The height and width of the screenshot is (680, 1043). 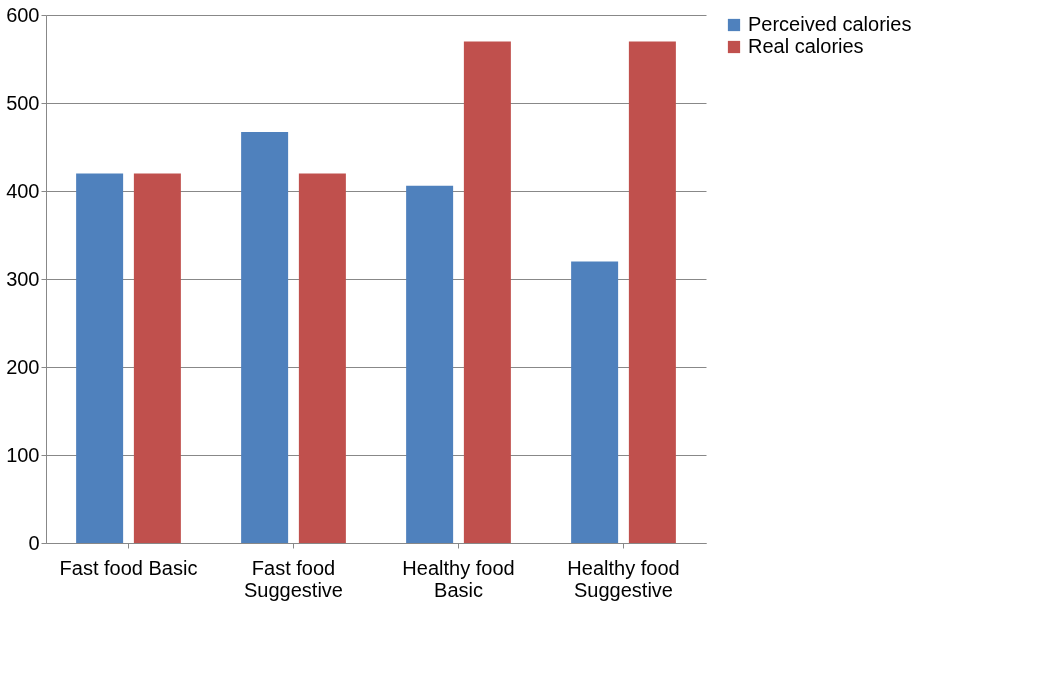 I want to click on y-tick-label: 300, so click(x=23, y=278).